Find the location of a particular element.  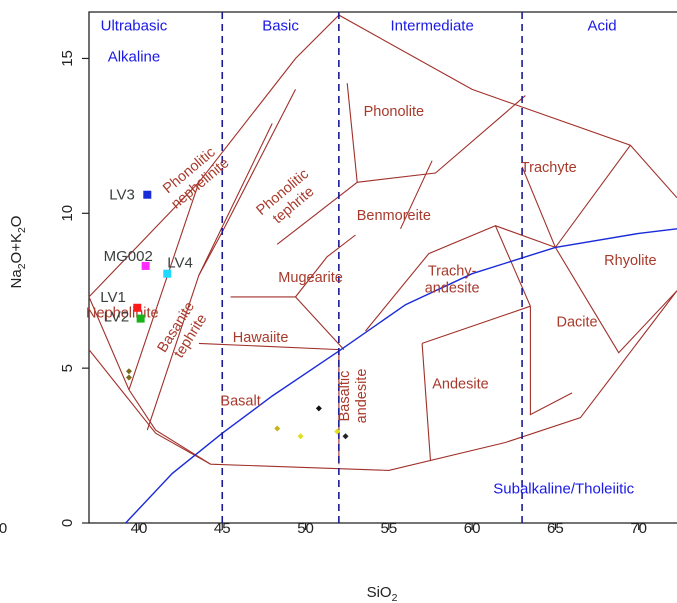

field-label: Dacite is located at coordinates (577, 323).